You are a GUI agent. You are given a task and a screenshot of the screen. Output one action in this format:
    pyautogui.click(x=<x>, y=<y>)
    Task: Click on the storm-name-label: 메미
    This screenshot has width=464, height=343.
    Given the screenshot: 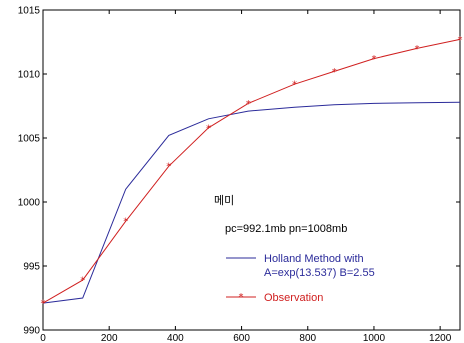 What is the action you would take?
    pyautogui.click(x=224, y=200)
    